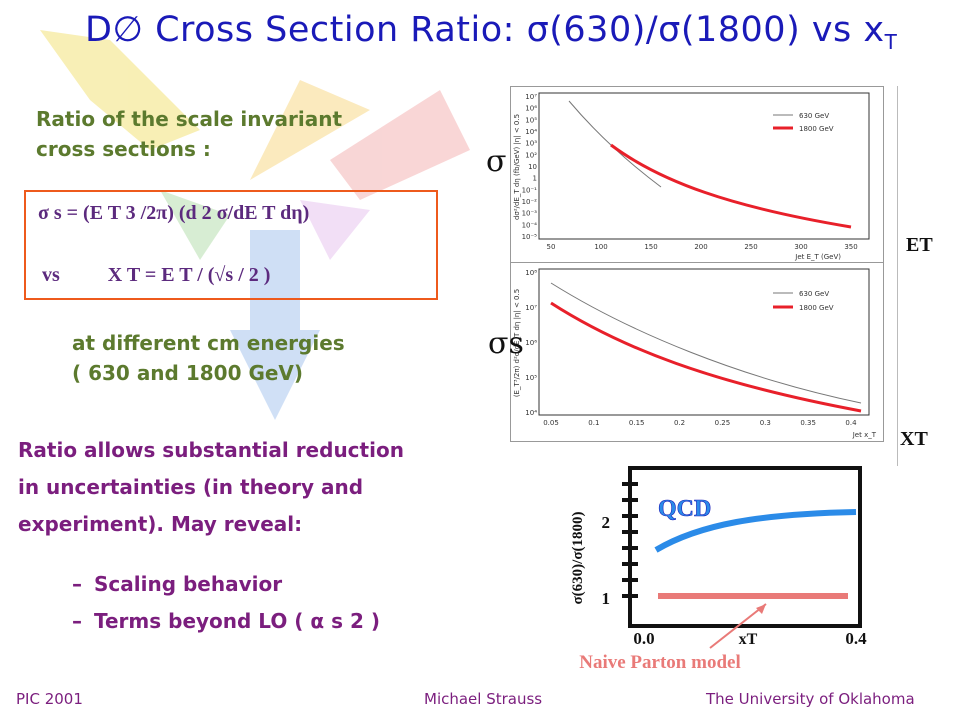  Describe the element at coordinates (531, 97) in the screenshot. I see `top-plot-ytick: 10⁷` at that location.